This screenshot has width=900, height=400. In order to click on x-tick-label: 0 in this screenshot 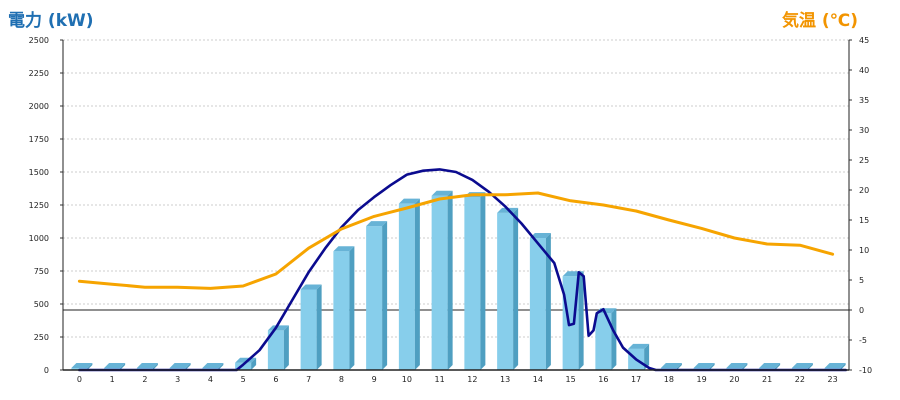, I will do `click(79, 379)`.